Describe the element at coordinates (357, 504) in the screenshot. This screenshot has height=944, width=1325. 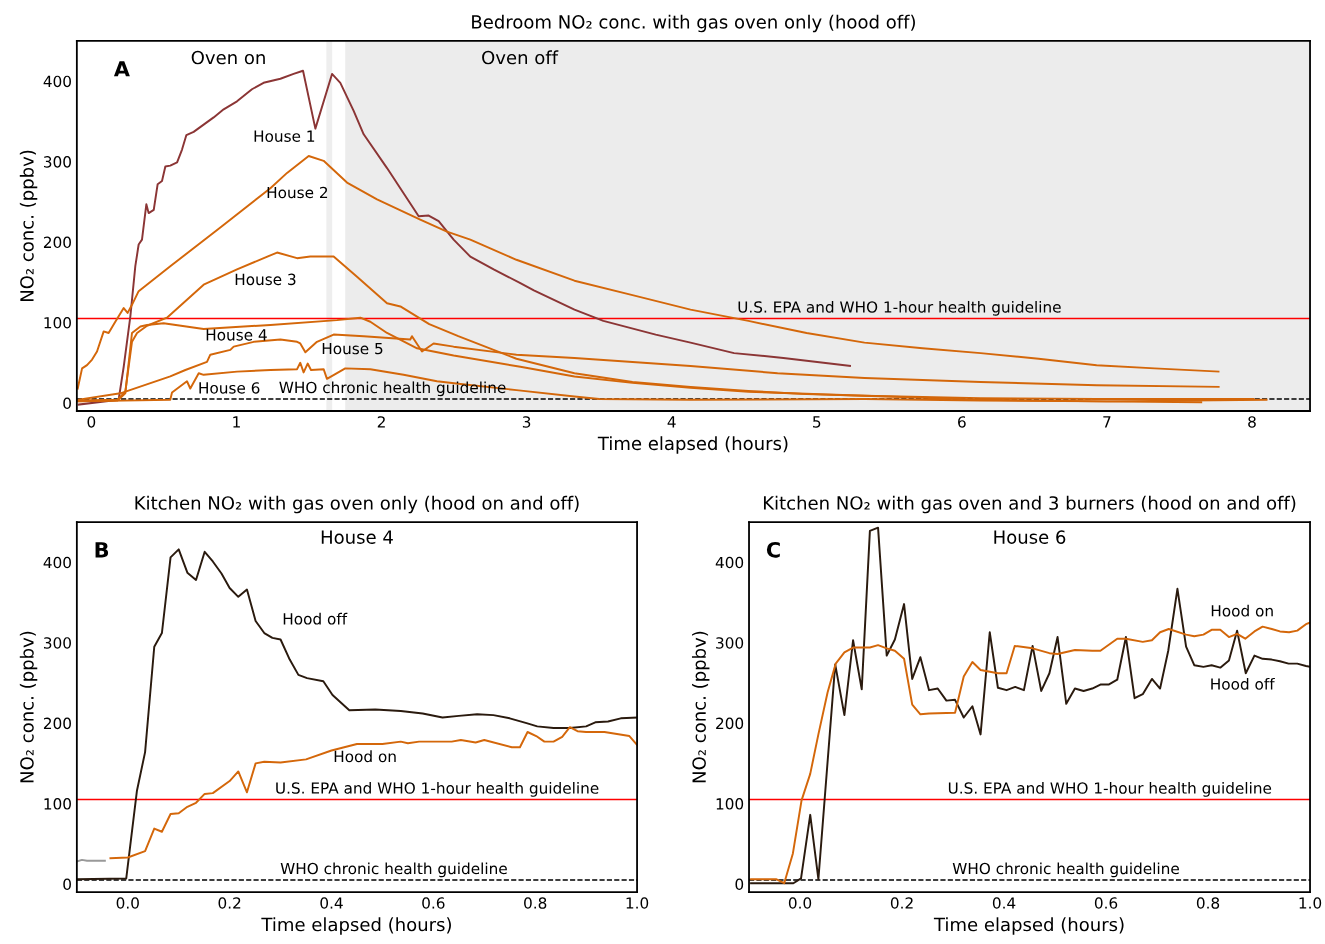
I see `chart-title: Kitchen NO₂ with gas oven only (hood on and off)` at that location.